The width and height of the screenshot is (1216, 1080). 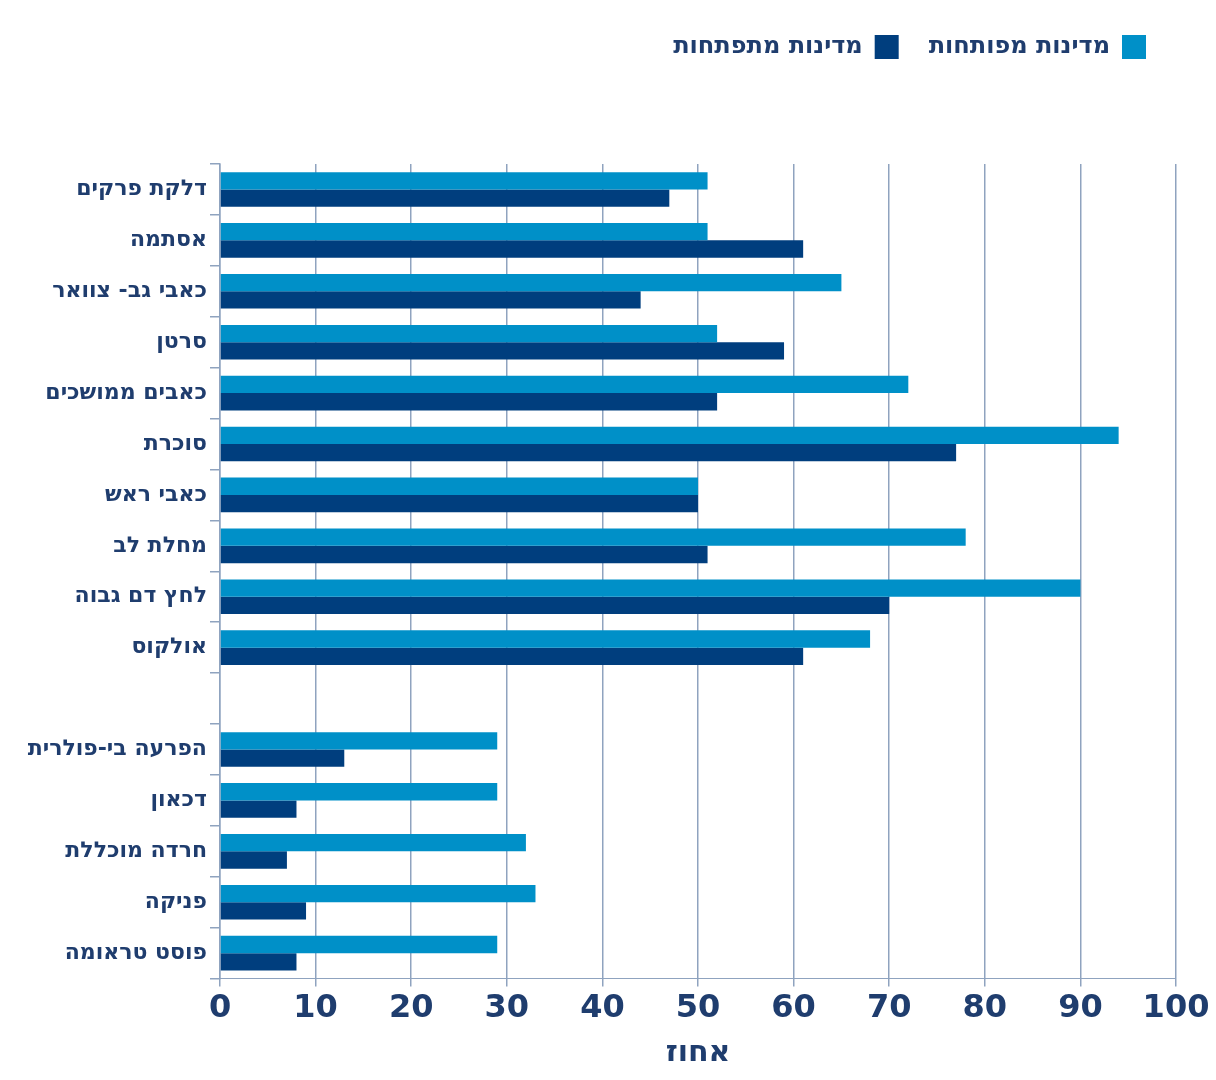 I want to click on legend-label: מדינות מתפתחות, so click(x=768, y=45).